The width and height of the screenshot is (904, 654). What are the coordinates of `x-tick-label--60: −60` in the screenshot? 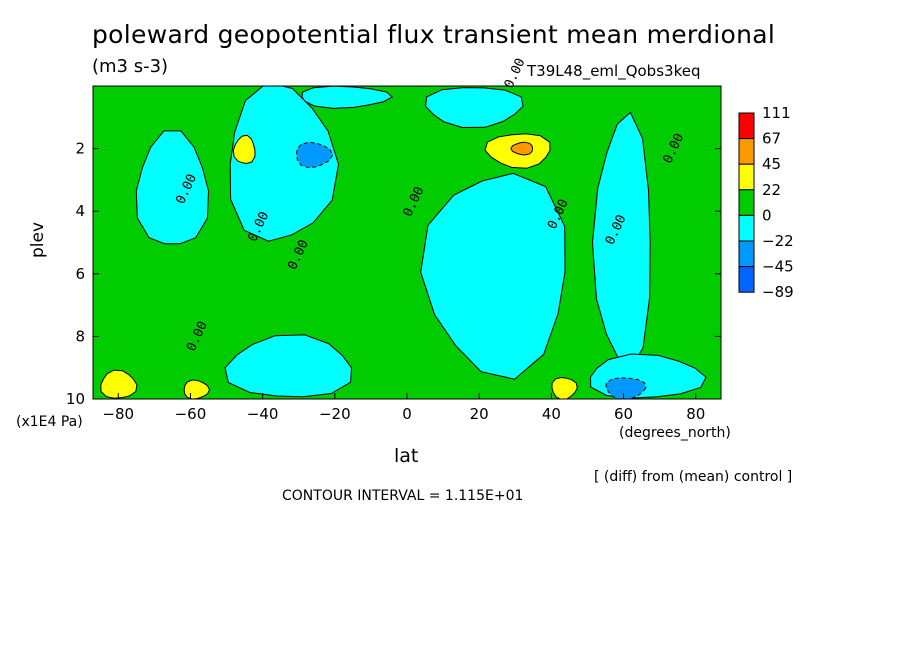 It's located at (191, 414).